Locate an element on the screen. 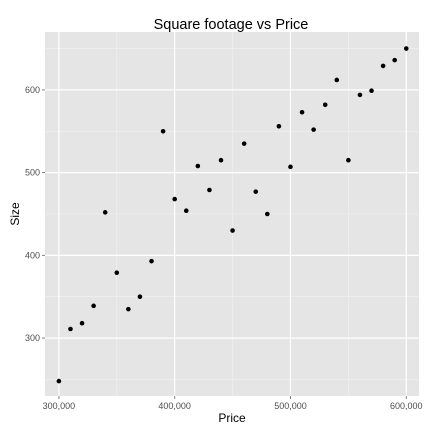  y-axis-label: Size is located at coordinates (15, 214).